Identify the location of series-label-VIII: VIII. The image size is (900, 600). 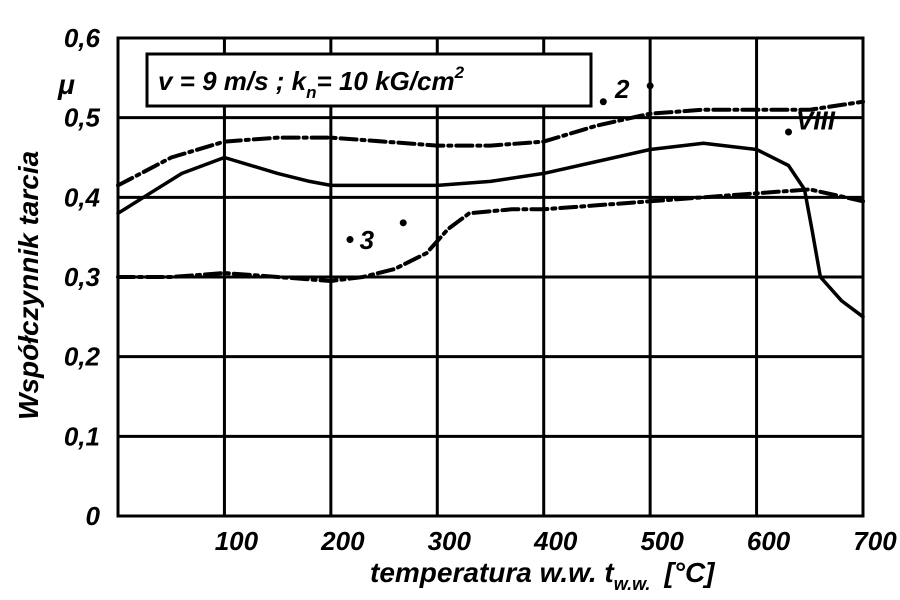
(816, 121).